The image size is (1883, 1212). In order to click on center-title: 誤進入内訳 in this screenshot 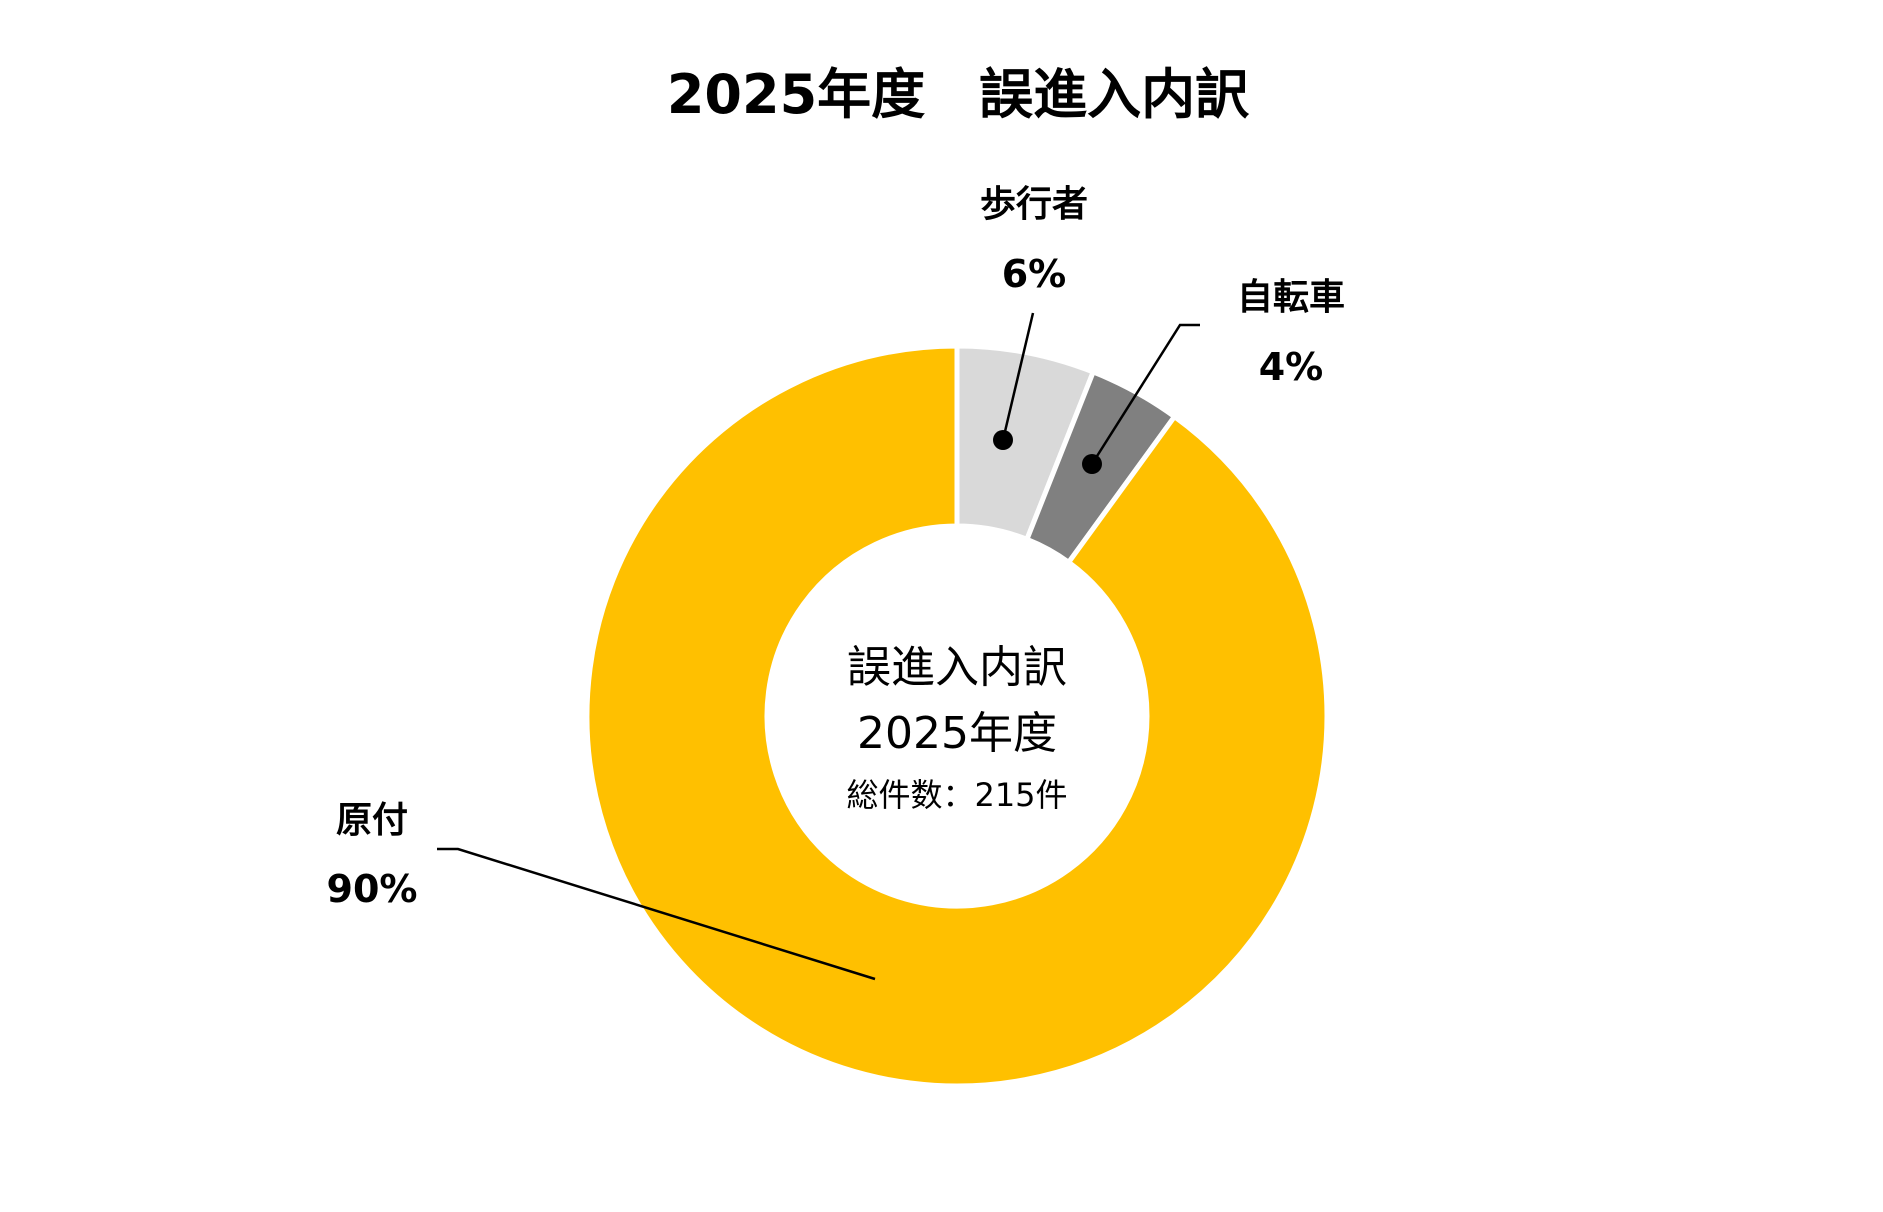, I will do `click(957, 667)`.